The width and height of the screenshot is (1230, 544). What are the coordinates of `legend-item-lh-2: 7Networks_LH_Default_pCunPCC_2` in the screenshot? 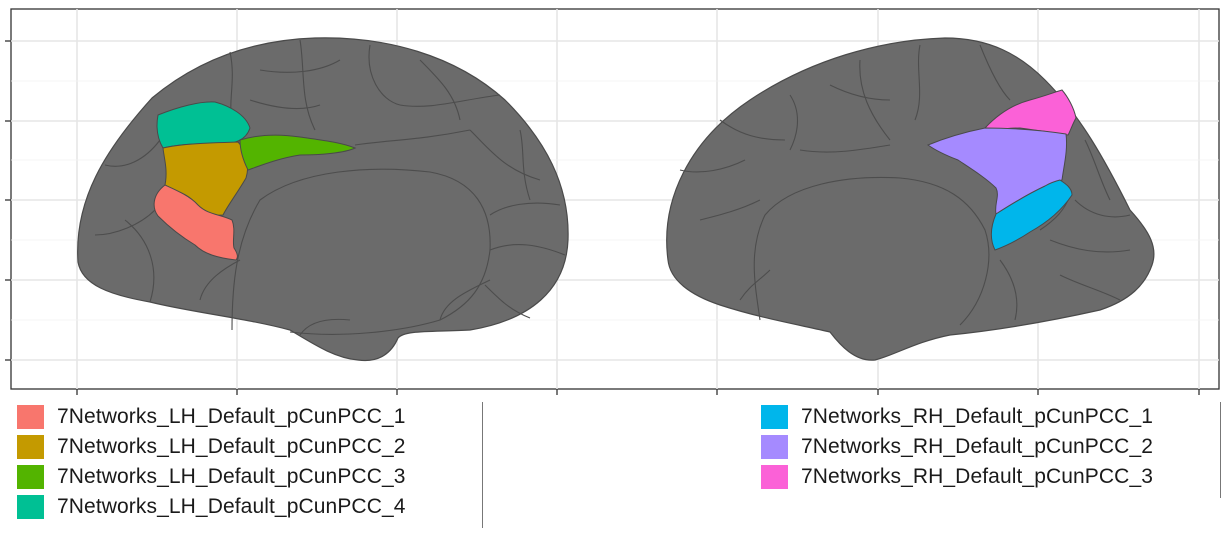 It's located at (248, 447).